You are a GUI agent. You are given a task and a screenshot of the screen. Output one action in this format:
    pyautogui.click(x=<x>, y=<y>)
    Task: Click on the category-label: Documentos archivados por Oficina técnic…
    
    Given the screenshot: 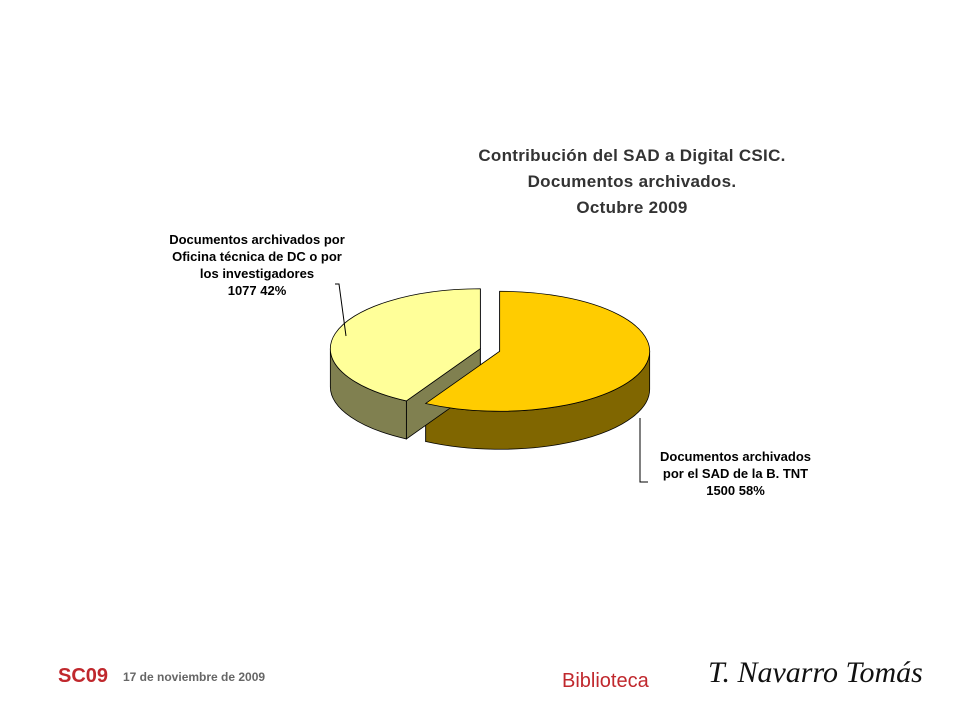 What is the action you would take?
    pyautogui.click(x=257, y=256)
    